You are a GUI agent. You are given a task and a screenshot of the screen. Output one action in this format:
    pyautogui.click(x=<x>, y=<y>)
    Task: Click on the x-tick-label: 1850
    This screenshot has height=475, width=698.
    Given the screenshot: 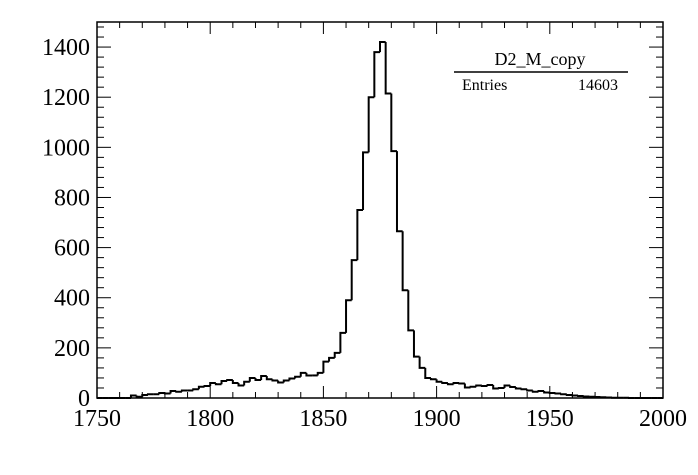 What is the action you would take?
    pyautogui.click(x=323, y=419)
    